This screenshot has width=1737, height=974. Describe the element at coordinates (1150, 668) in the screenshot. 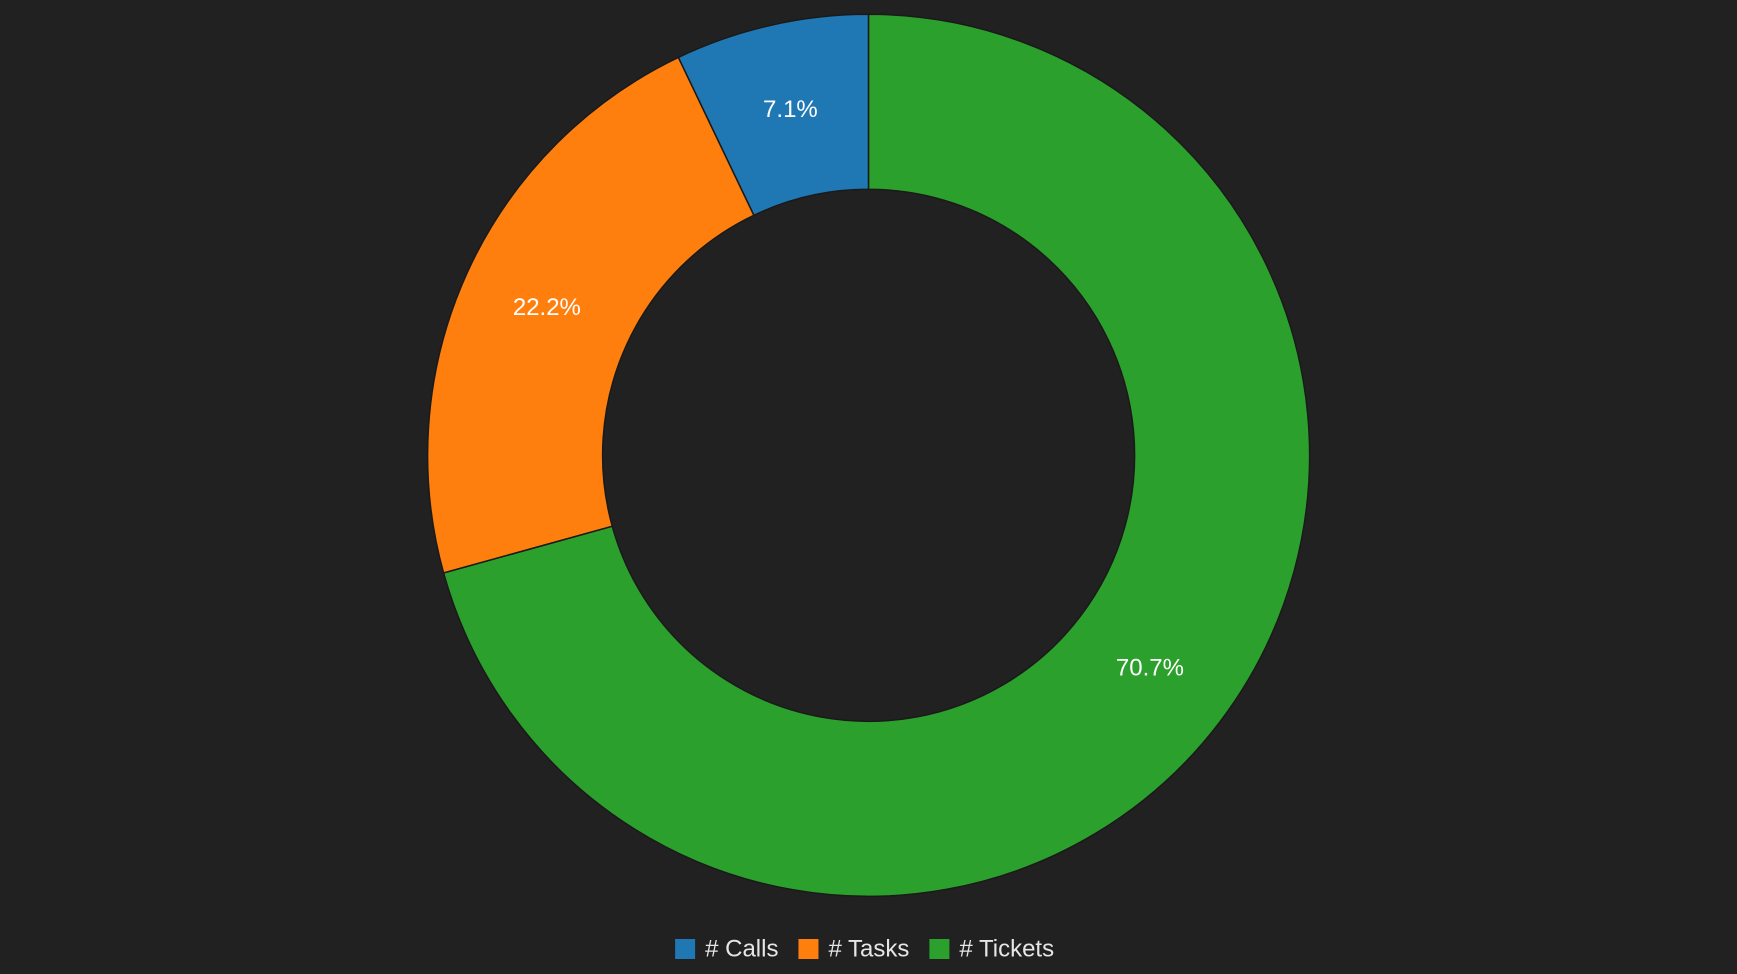

I see `data-label: 70.7%` at that location.